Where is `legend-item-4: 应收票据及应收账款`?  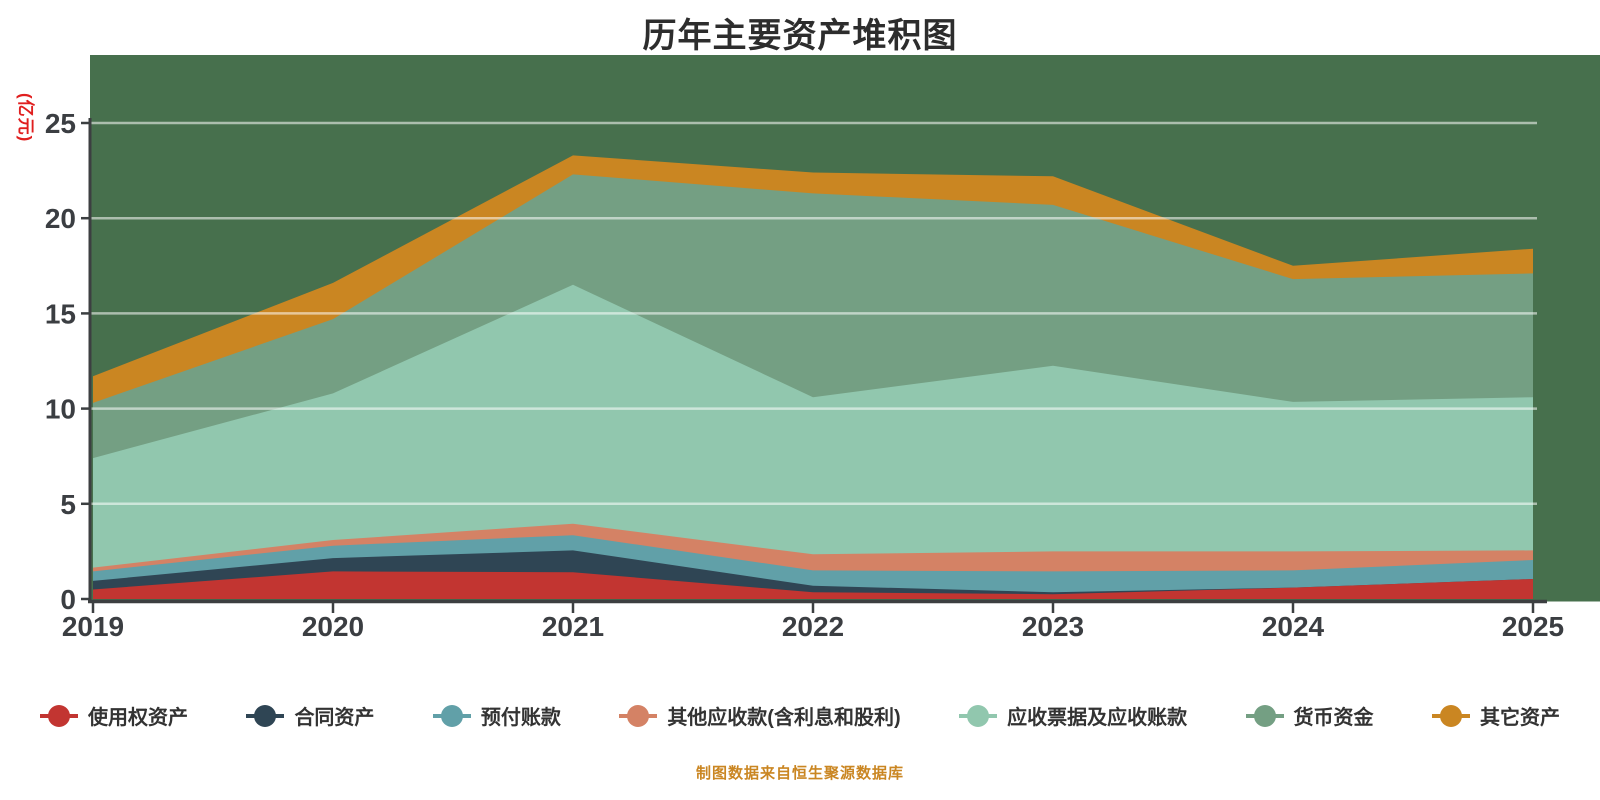
legend-item-4: 应收票据及应收账款 is located at coordinates (1073, 715).